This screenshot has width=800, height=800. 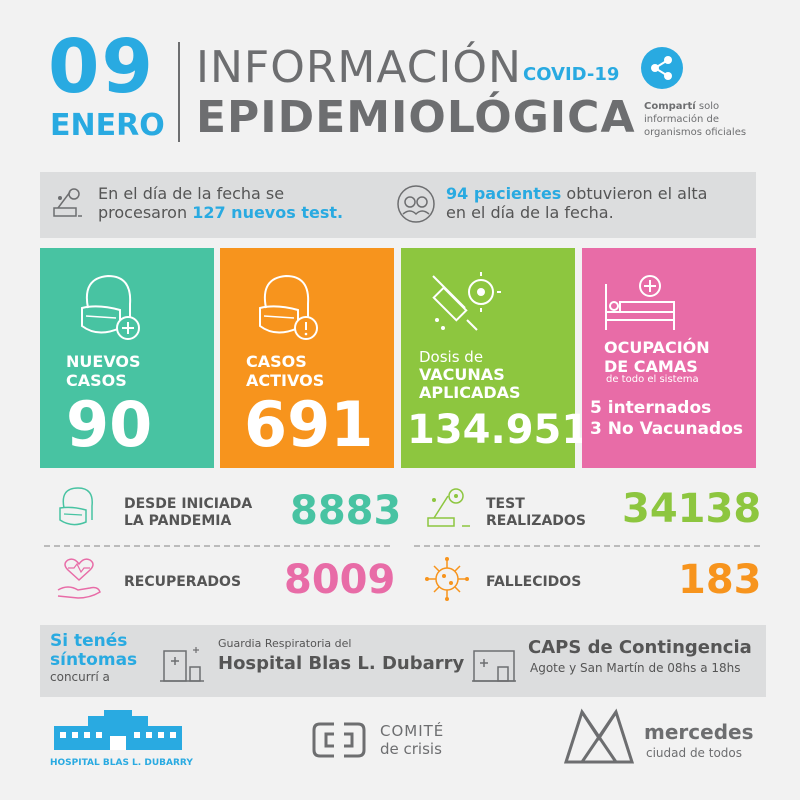 What do you see at coordinates (340, 580) in the screenshot?
I see `recuperados-value: 8009` at bounding box center [340, 580].